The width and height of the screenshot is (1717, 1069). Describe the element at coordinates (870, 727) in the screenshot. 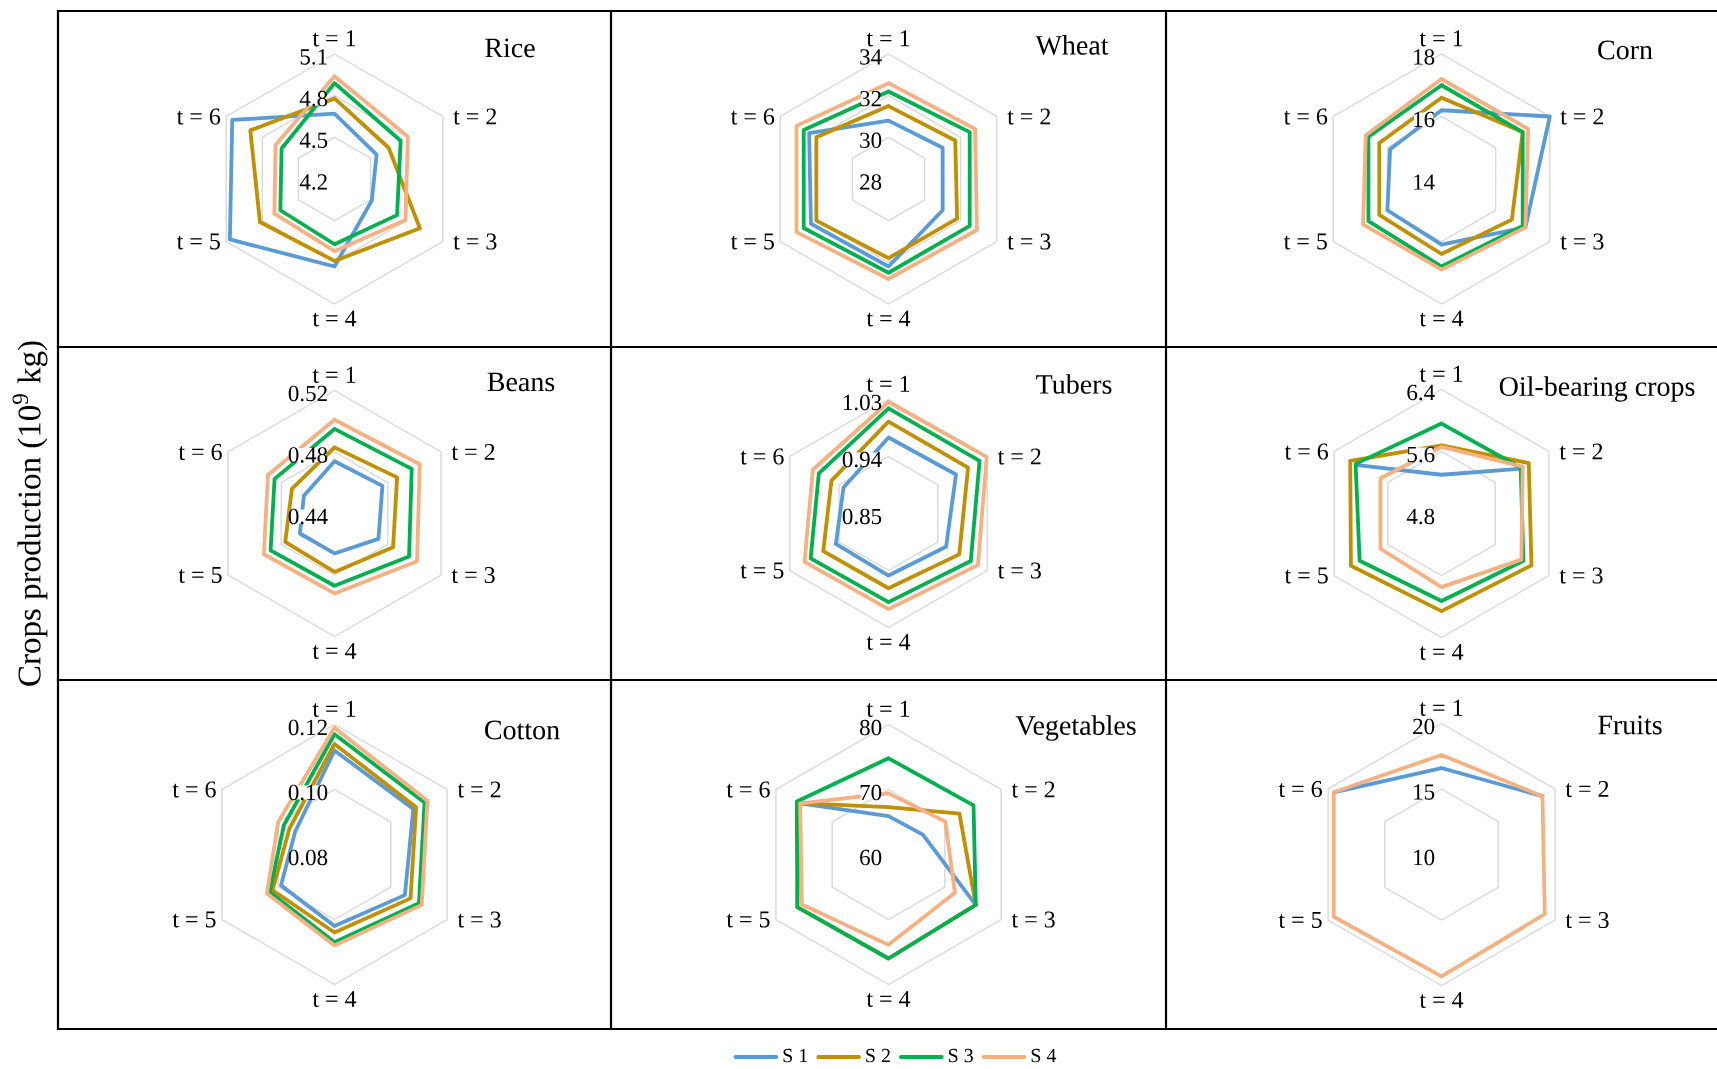

I see `y-tick-label: 80` at that location.